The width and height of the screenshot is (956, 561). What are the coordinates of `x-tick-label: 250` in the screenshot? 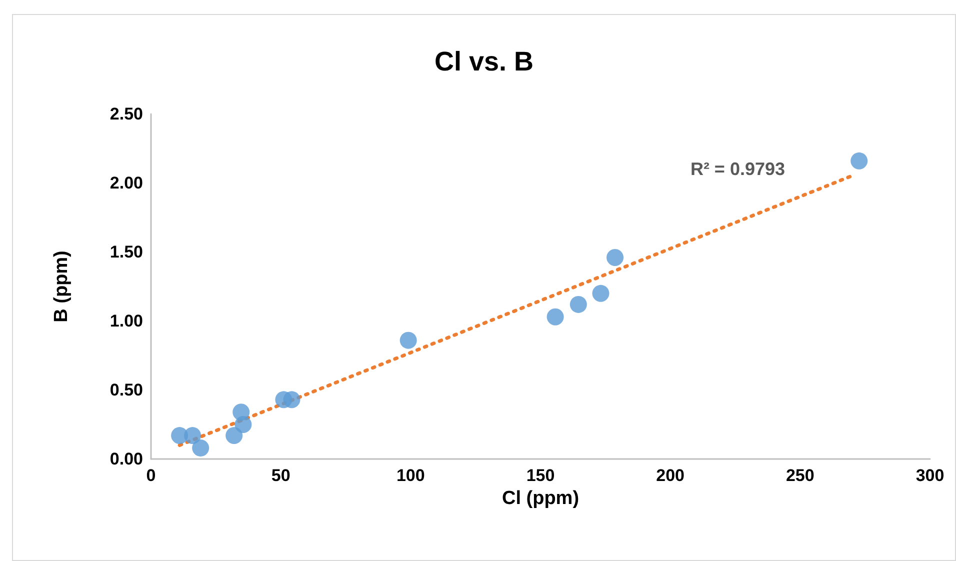 It's located at (800, 475).